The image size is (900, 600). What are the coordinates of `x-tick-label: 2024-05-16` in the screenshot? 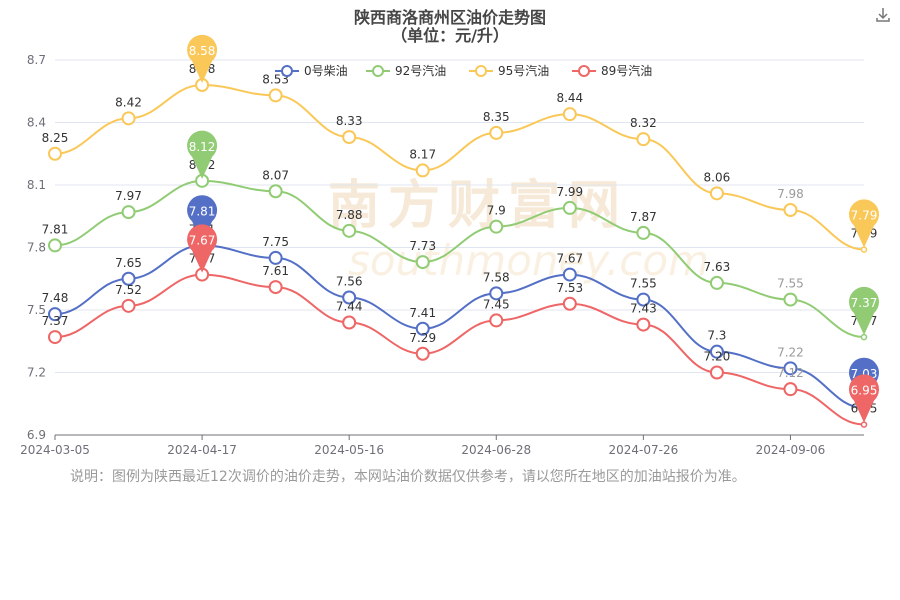 It's located at (349, 450).